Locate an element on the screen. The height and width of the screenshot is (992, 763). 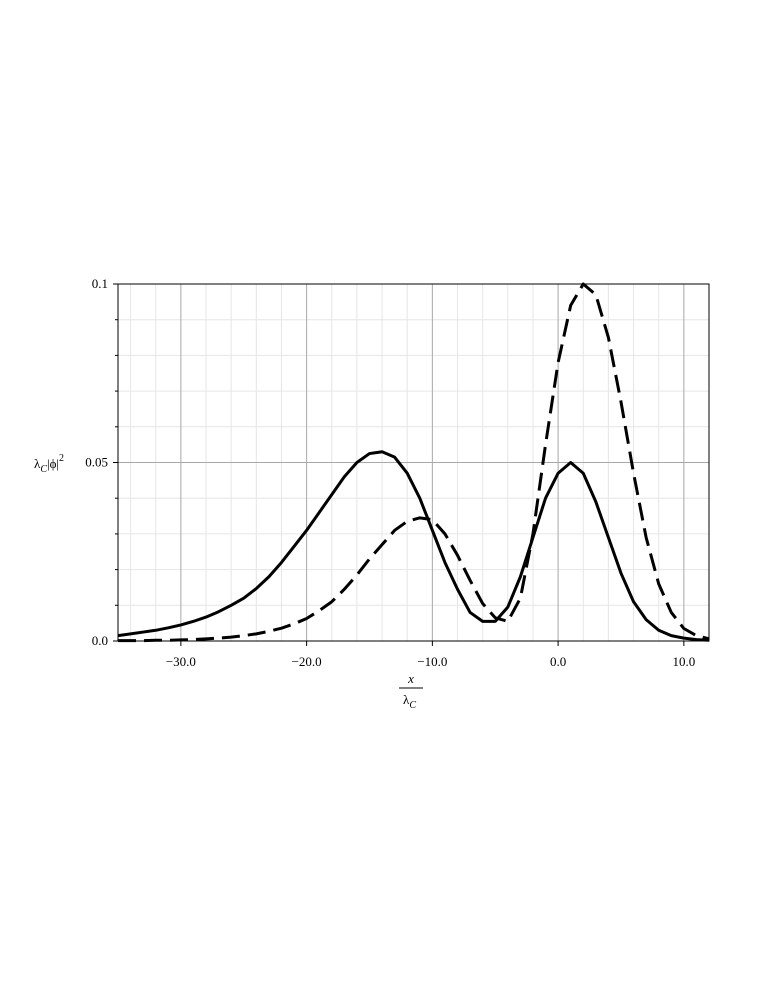
x-tick-label: −20.0 is located at coordinates (307, 661).